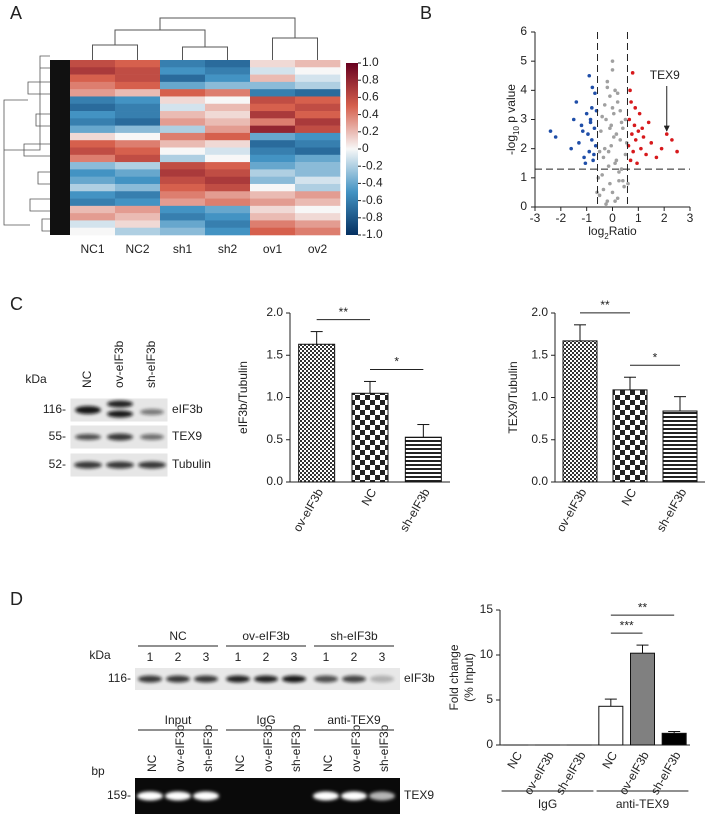 Image resolution: width=709 pixels, height=818 pixels. I want to click on lane-label: NC, so click(87, 379).